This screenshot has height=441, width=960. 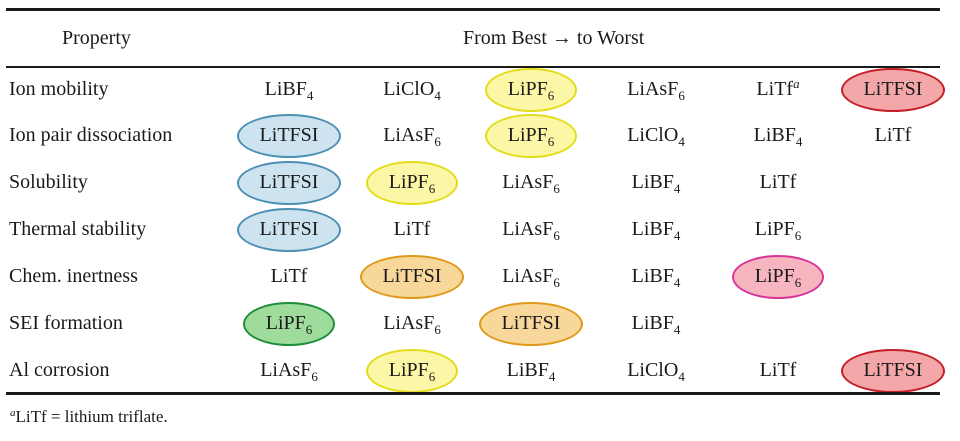 What do you see at coordinates (48, 182) in the screenshot?
I see `row-label: Solubility` at bounding box center [48, 182].